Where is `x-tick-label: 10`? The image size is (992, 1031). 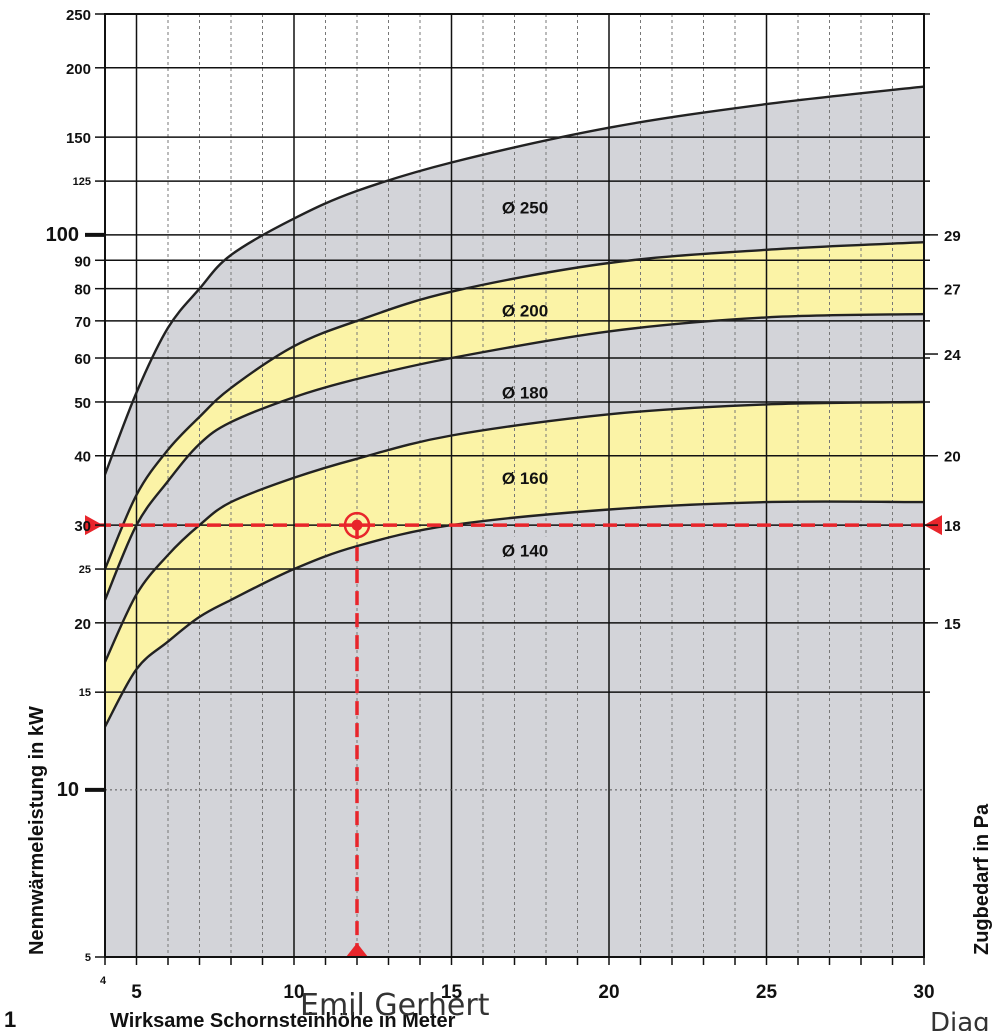 x-tick-label: 10 is located at coordinates (293, 992).